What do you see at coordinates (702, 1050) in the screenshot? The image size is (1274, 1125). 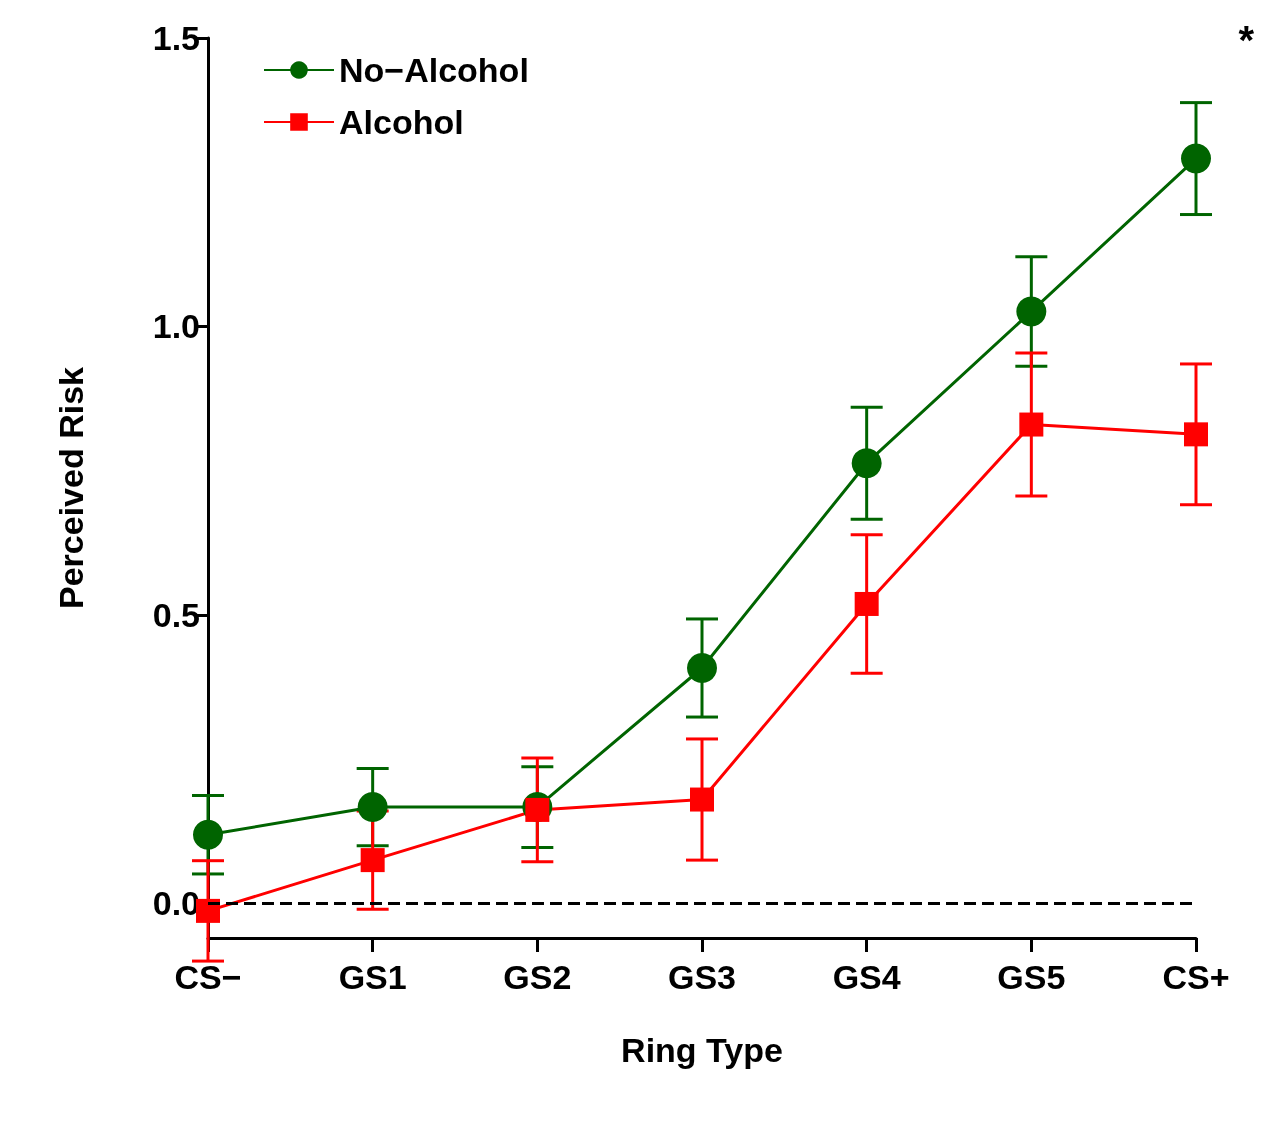 I see `x-axis-title: Ring Type` at bounding box center [702, 1050].